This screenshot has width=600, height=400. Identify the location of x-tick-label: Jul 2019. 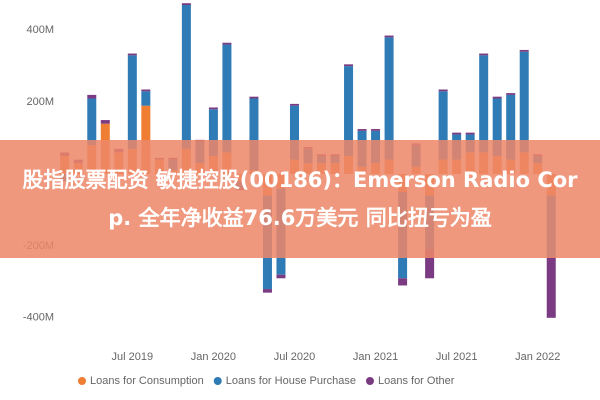
(133, 357).